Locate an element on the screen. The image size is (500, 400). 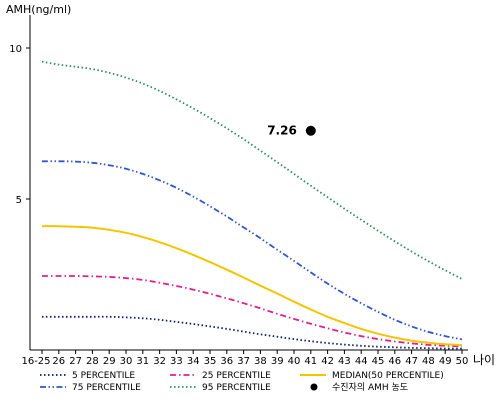
legend-label: 5 PERCENTILE is located at coordinates (103, 376).